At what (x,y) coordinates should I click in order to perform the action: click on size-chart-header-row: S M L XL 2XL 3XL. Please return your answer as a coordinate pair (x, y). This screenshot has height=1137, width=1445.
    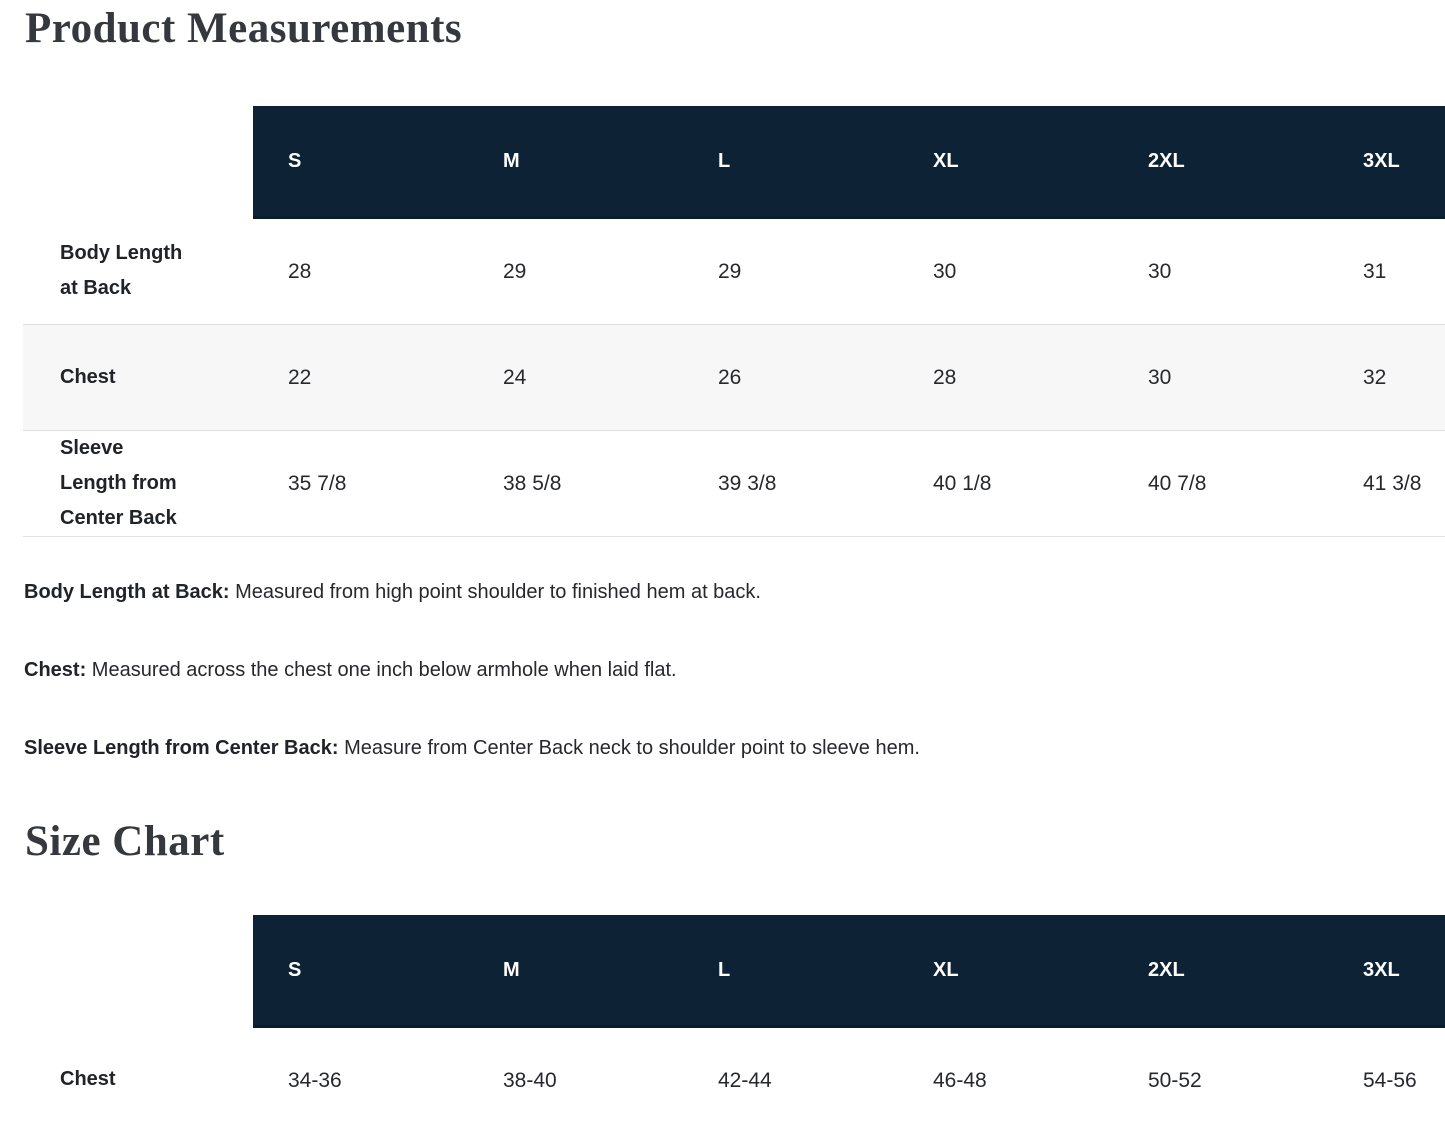
    Looking at the image, I should click on (734, 971).